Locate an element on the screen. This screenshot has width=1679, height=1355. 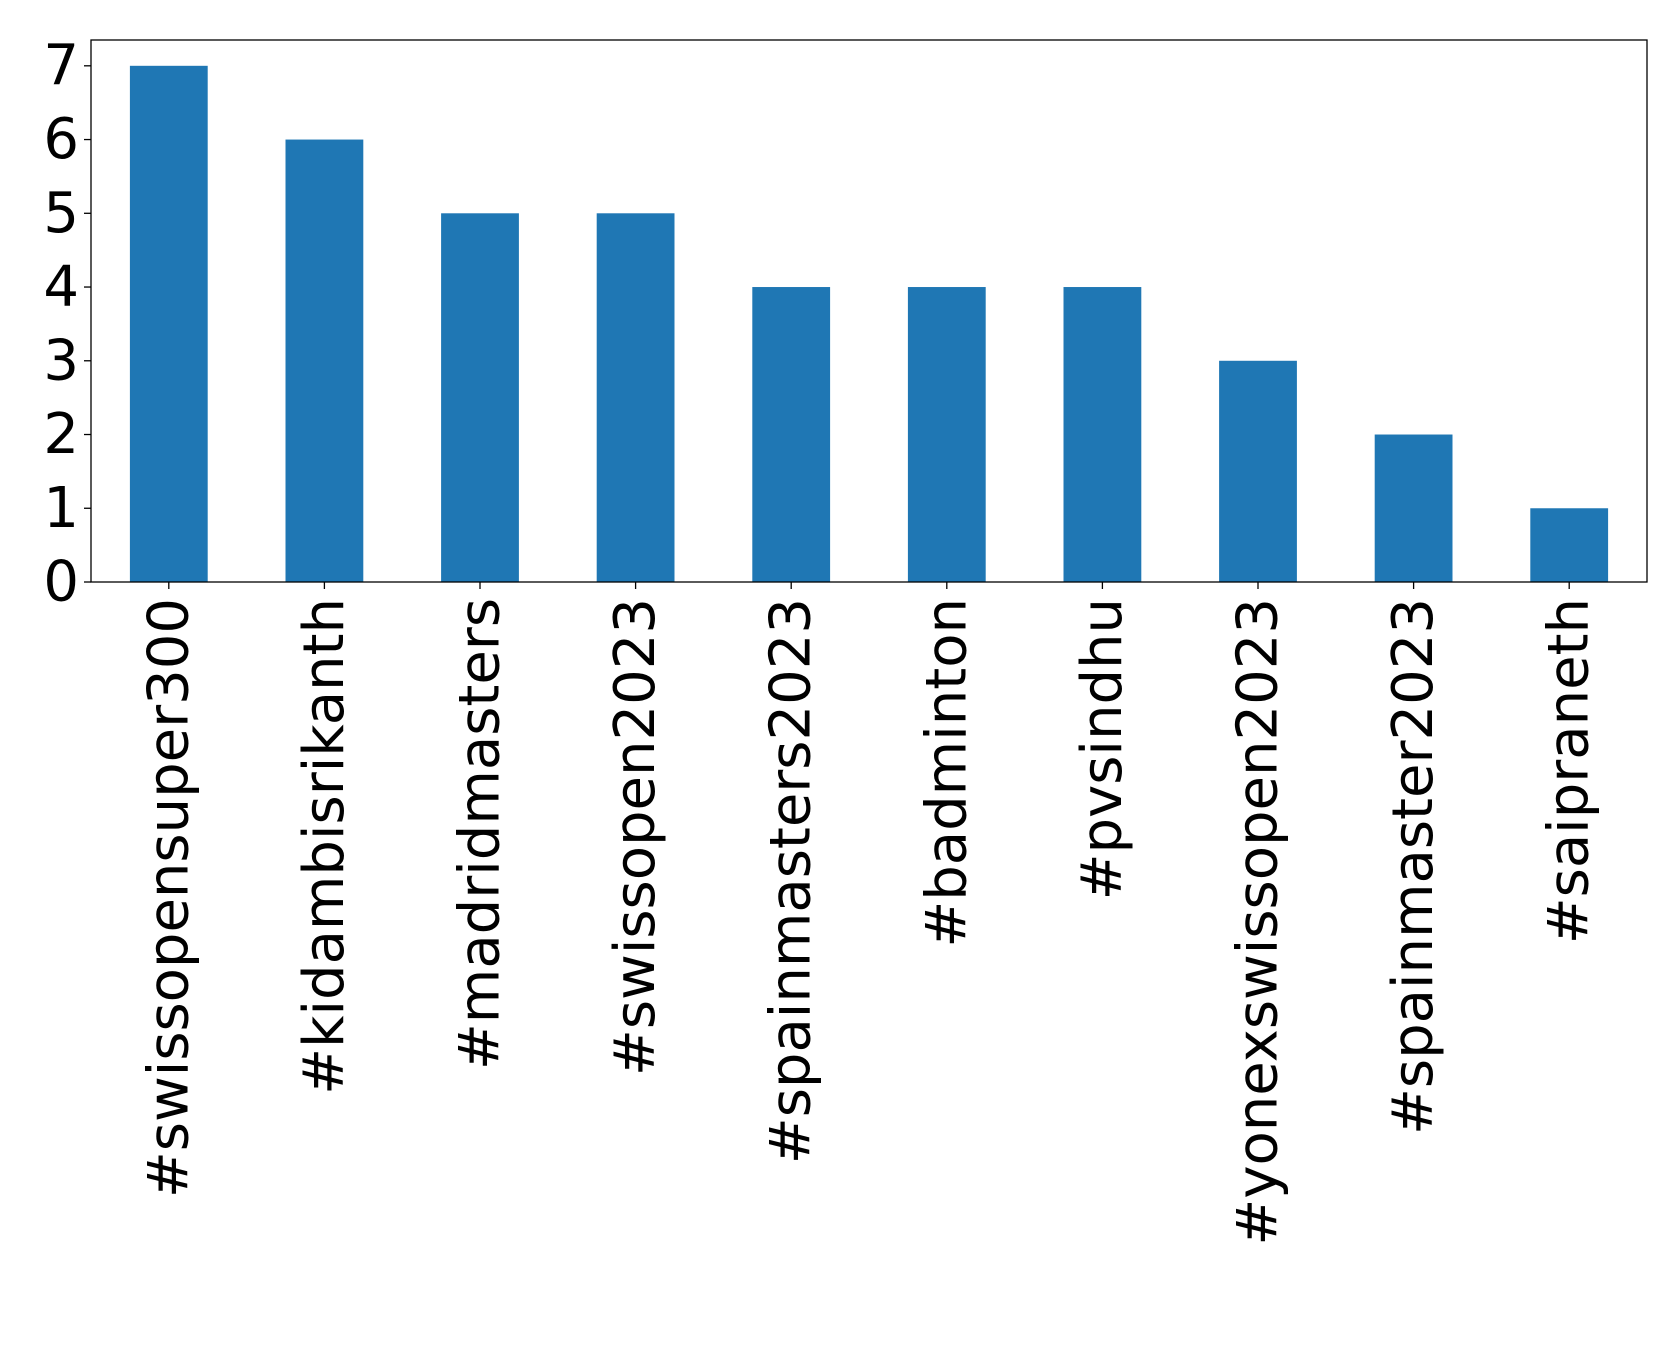
y-tick-label: 1 is located at coordinates (61, 508).